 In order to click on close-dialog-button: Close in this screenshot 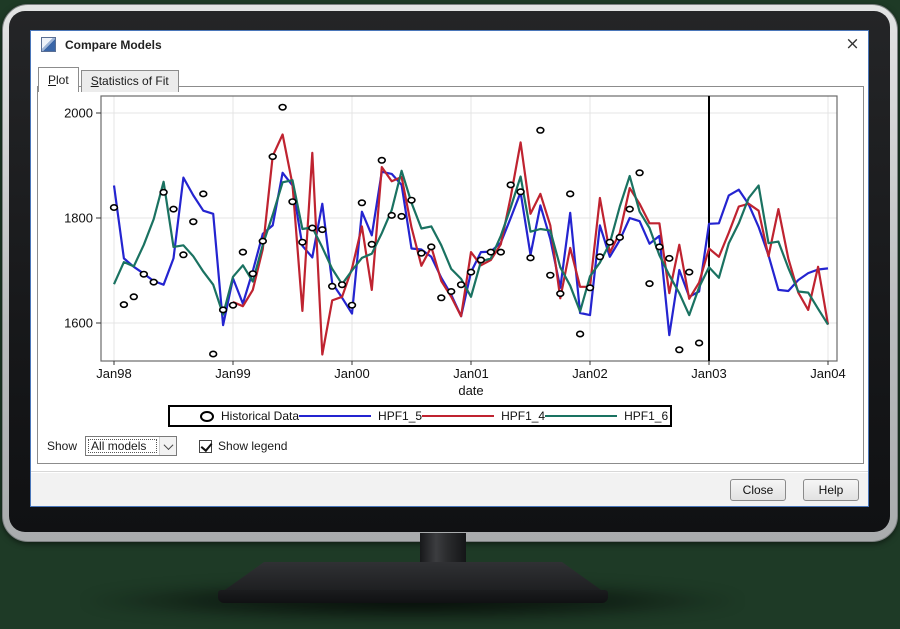, I will do `click(758, 489)`.